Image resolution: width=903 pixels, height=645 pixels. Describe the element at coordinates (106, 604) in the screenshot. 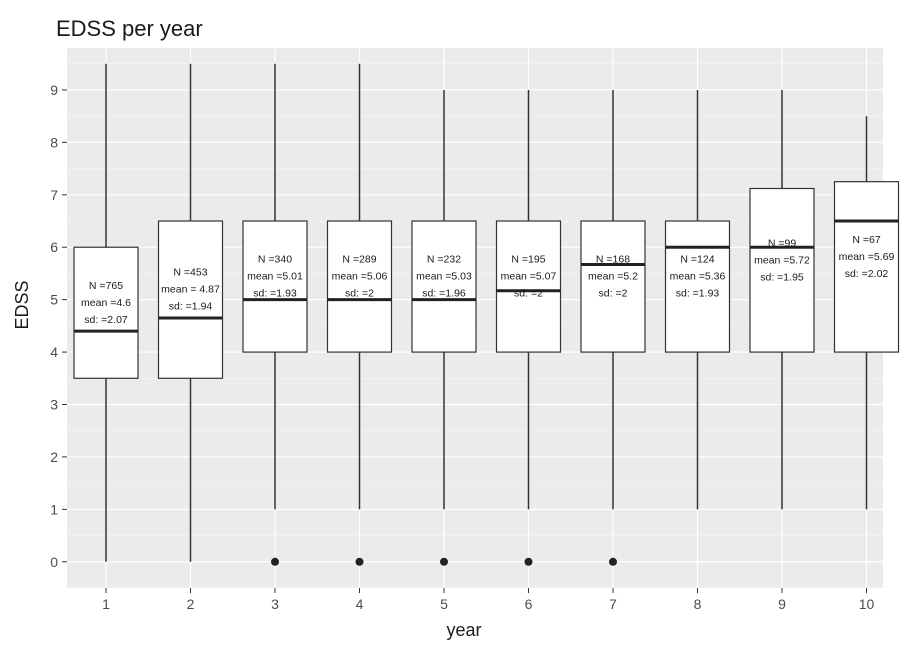

I see `x-tick-label: 1` at that location.